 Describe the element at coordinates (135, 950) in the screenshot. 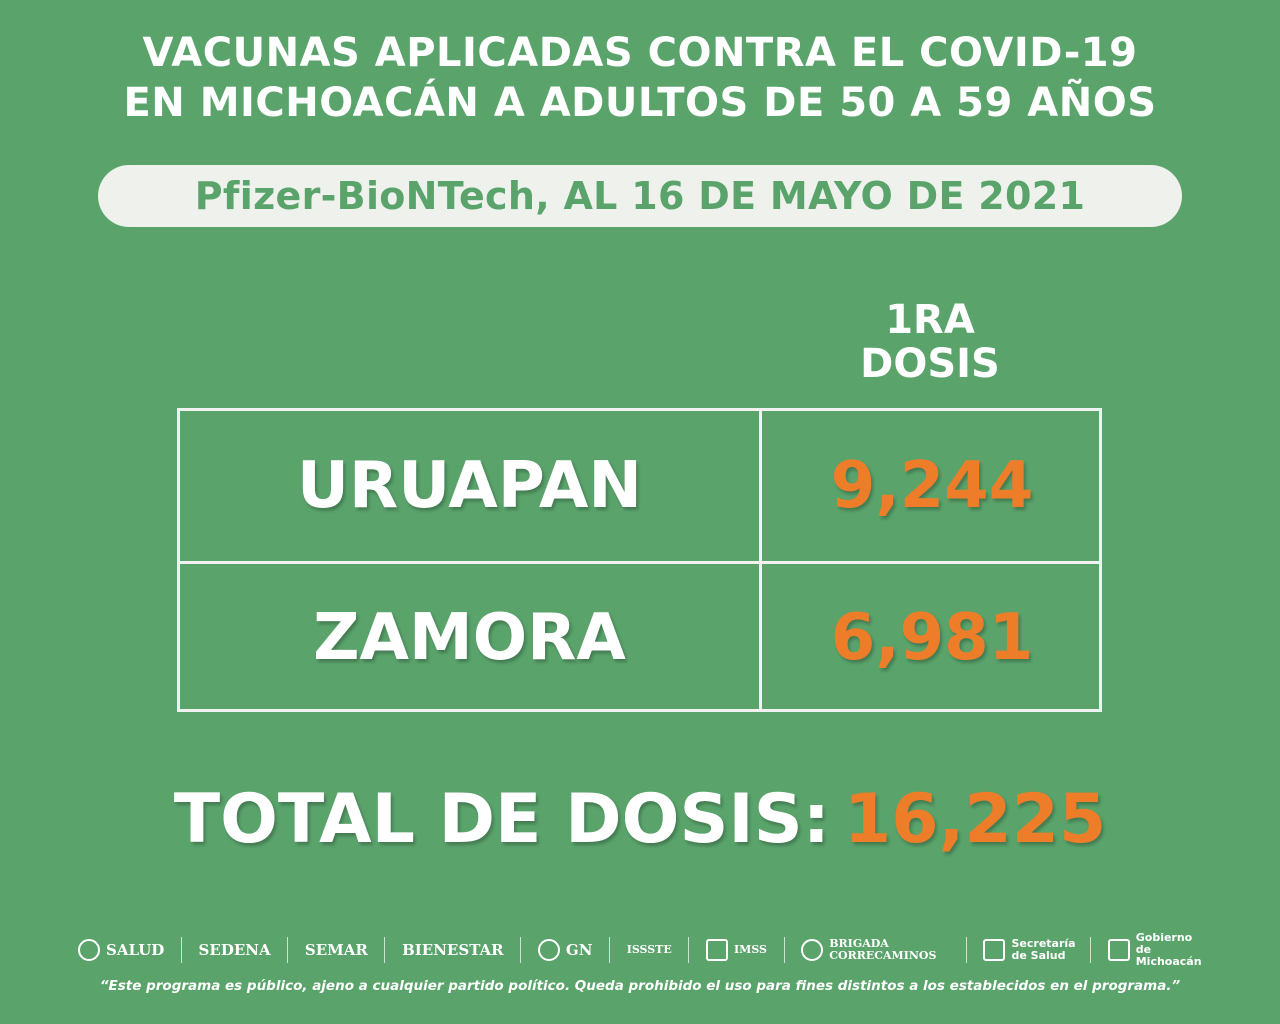

I see `logo-salud-label: SALUD` at that location.